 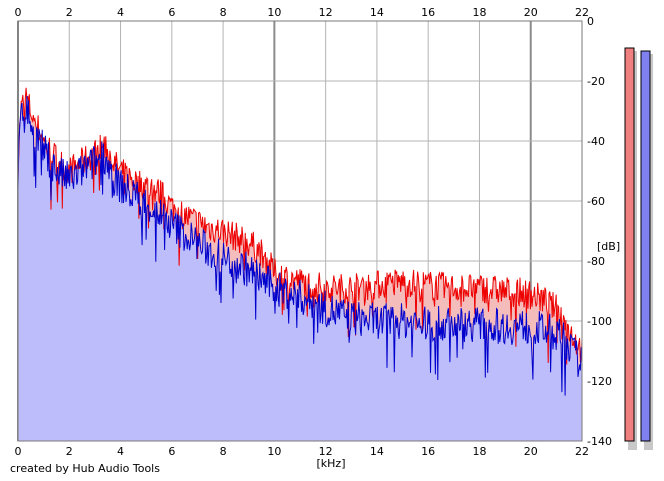 I want to click on y-tick-label: -100, so click(x=599, y=321).